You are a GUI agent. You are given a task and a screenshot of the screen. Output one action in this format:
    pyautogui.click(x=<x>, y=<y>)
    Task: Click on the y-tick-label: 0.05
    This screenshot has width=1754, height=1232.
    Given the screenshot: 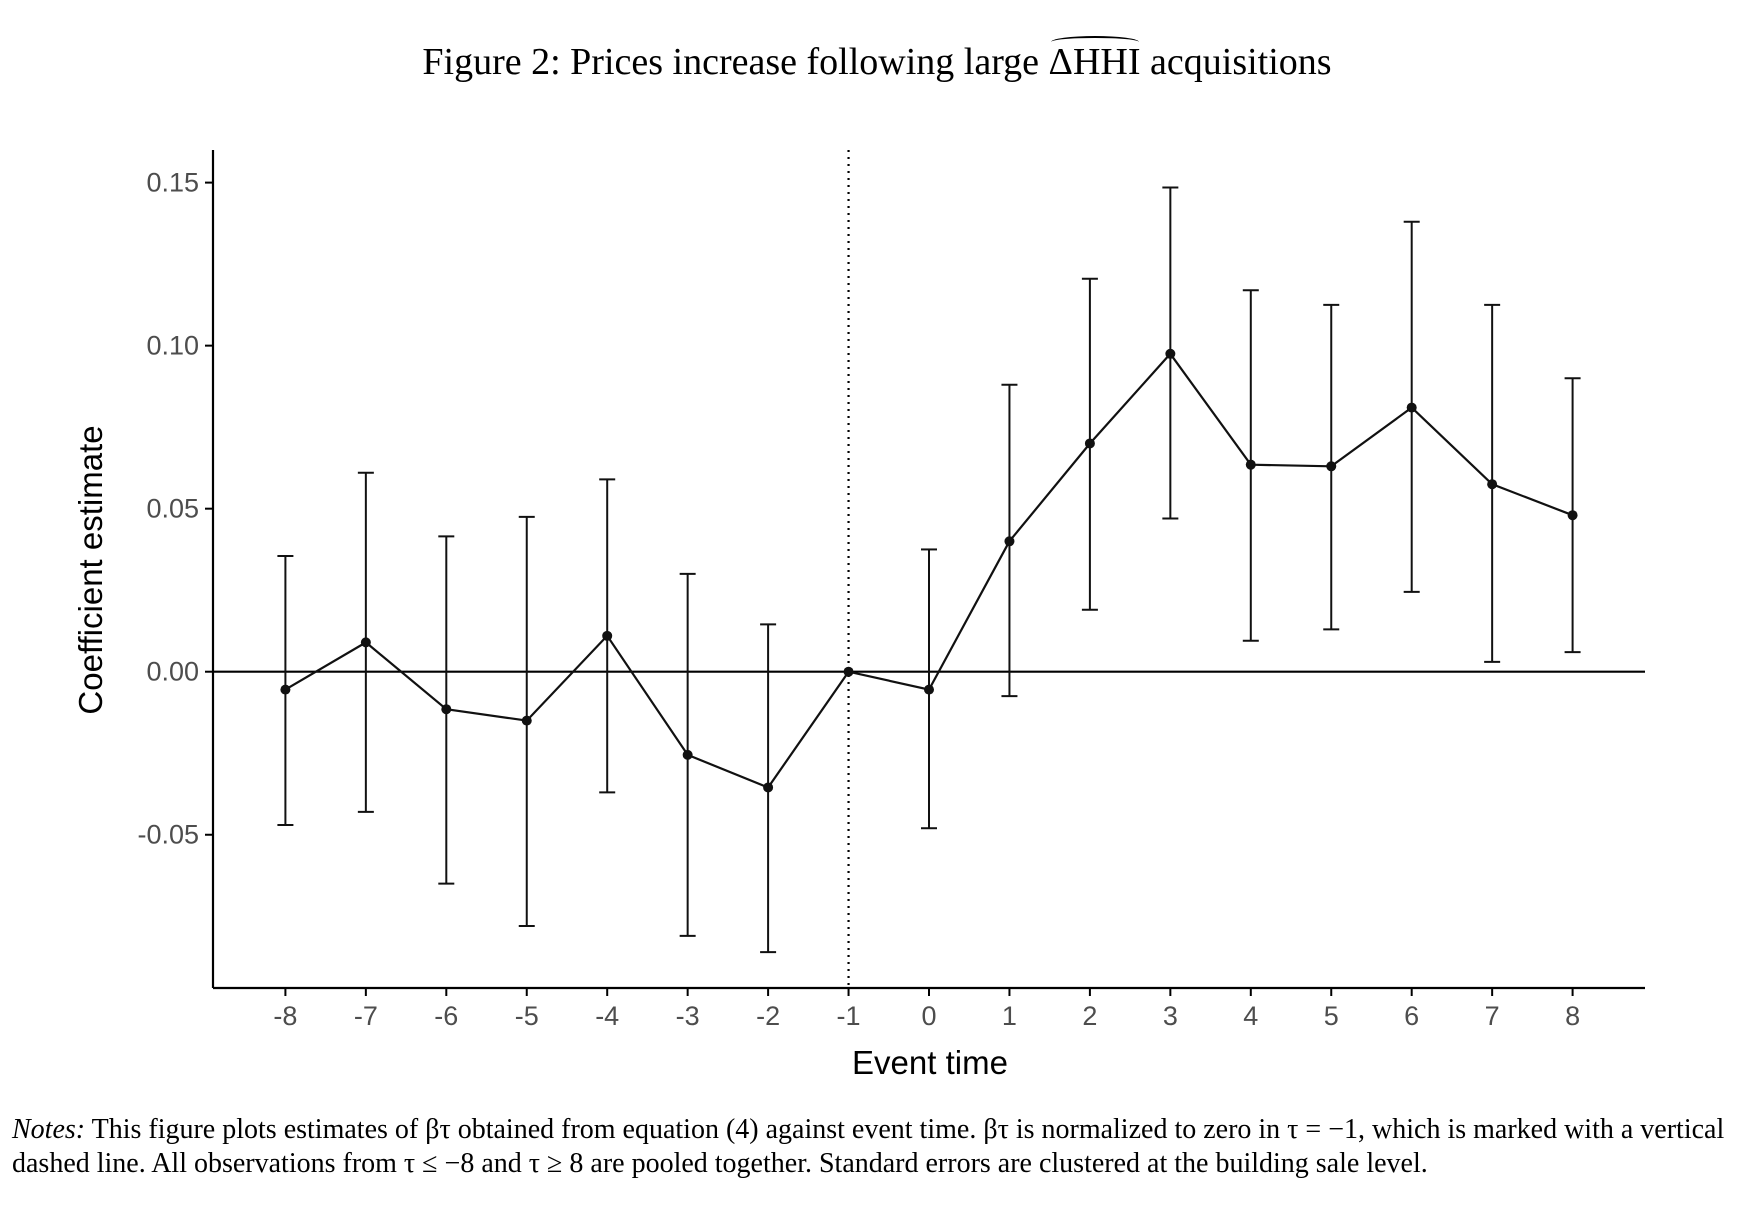 What is the action you would take?
    pyautogui.click(x=172, y=509)
    